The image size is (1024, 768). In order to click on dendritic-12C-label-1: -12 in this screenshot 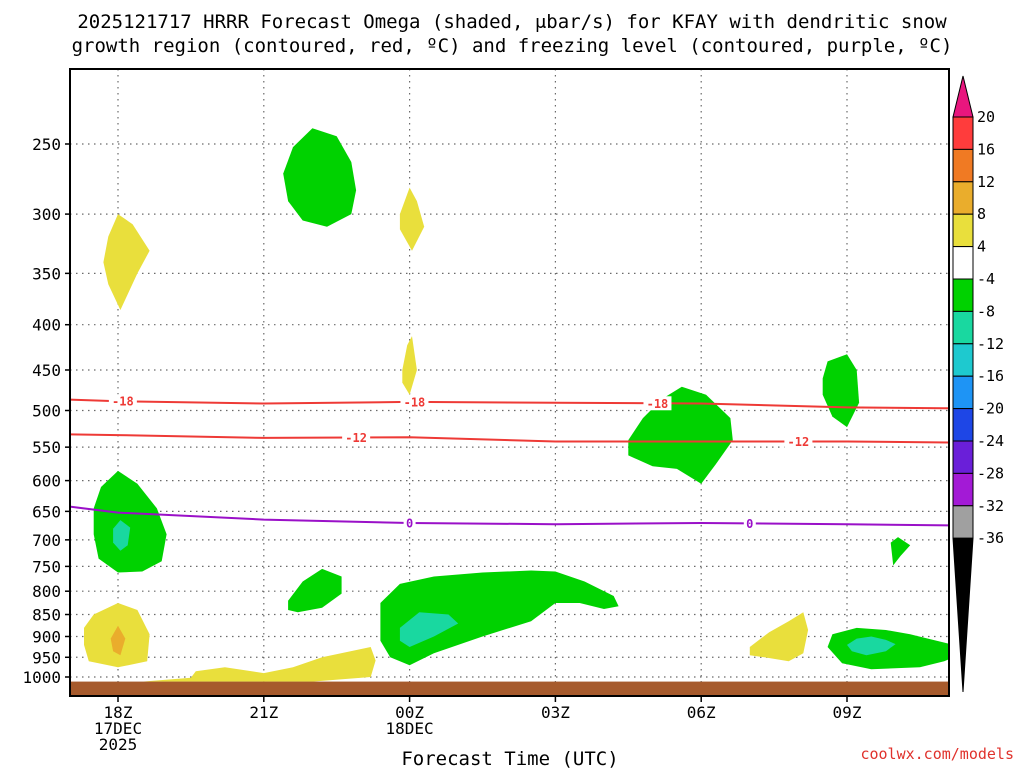, I will do `click(799, 442)`.